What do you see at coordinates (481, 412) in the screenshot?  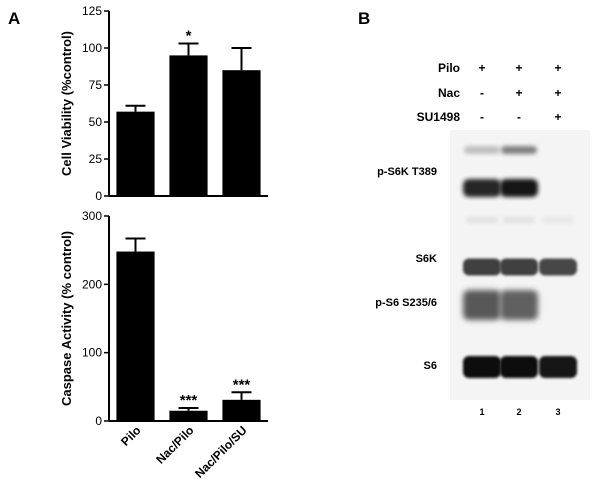 I see `lane-number: 1` at bounding box center [481, 412].